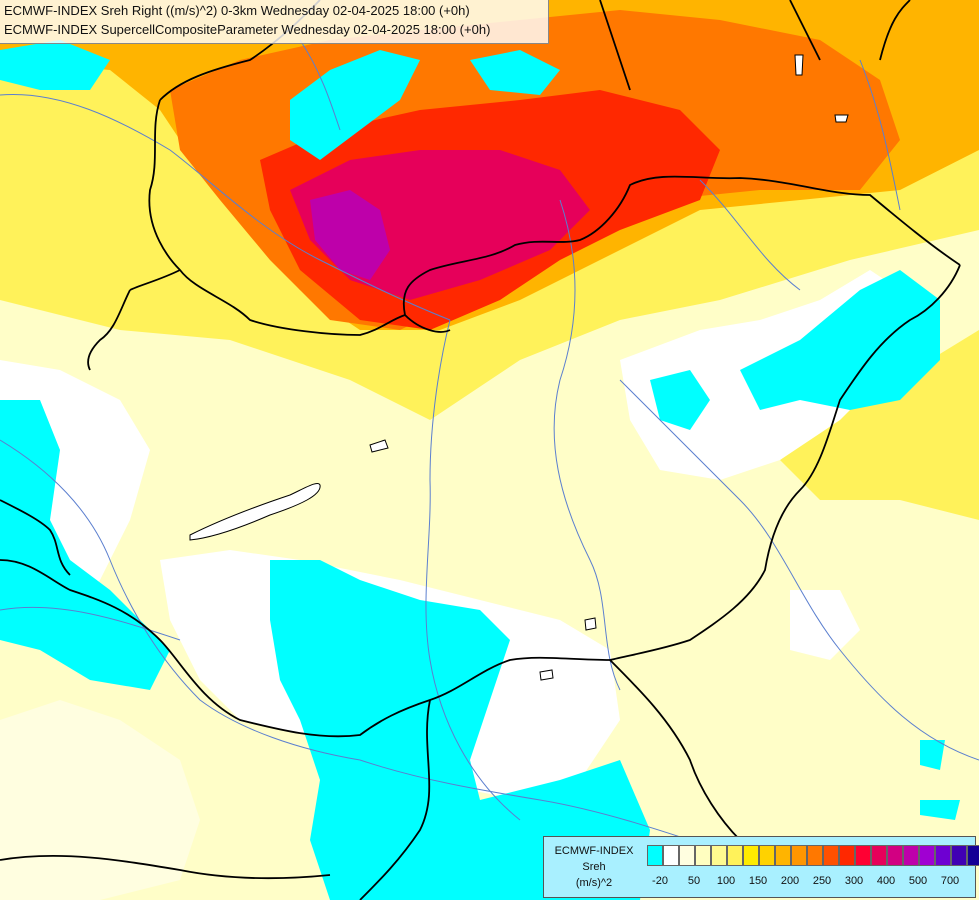 This screenshot has width=979, height=900. Describe the element at coordinates (790, 881) in the screenshot. I see `legend-tick-label: 200` at that location.